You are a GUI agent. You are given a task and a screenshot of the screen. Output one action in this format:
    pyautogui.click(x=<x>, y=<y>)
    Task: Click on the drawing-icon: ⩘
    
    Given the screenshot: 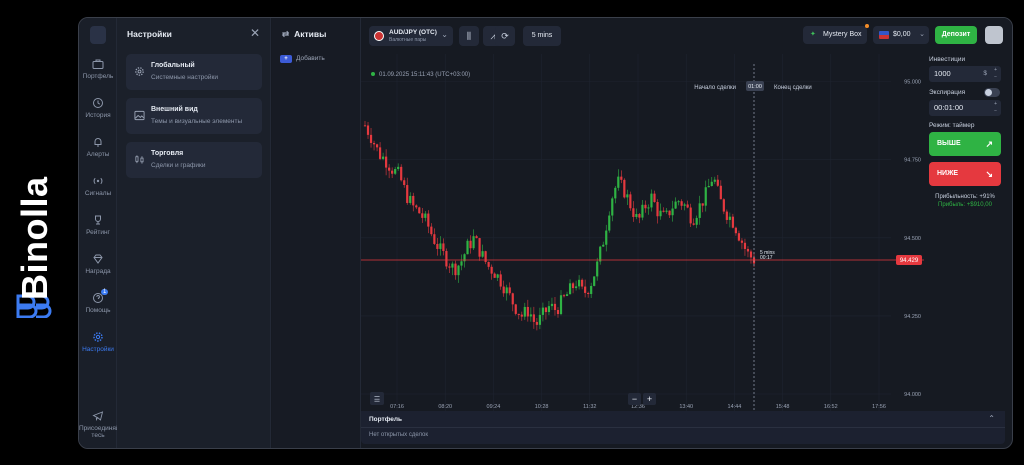 What is the action you would take?
    pyautogui.click(x=493, y=36)
    